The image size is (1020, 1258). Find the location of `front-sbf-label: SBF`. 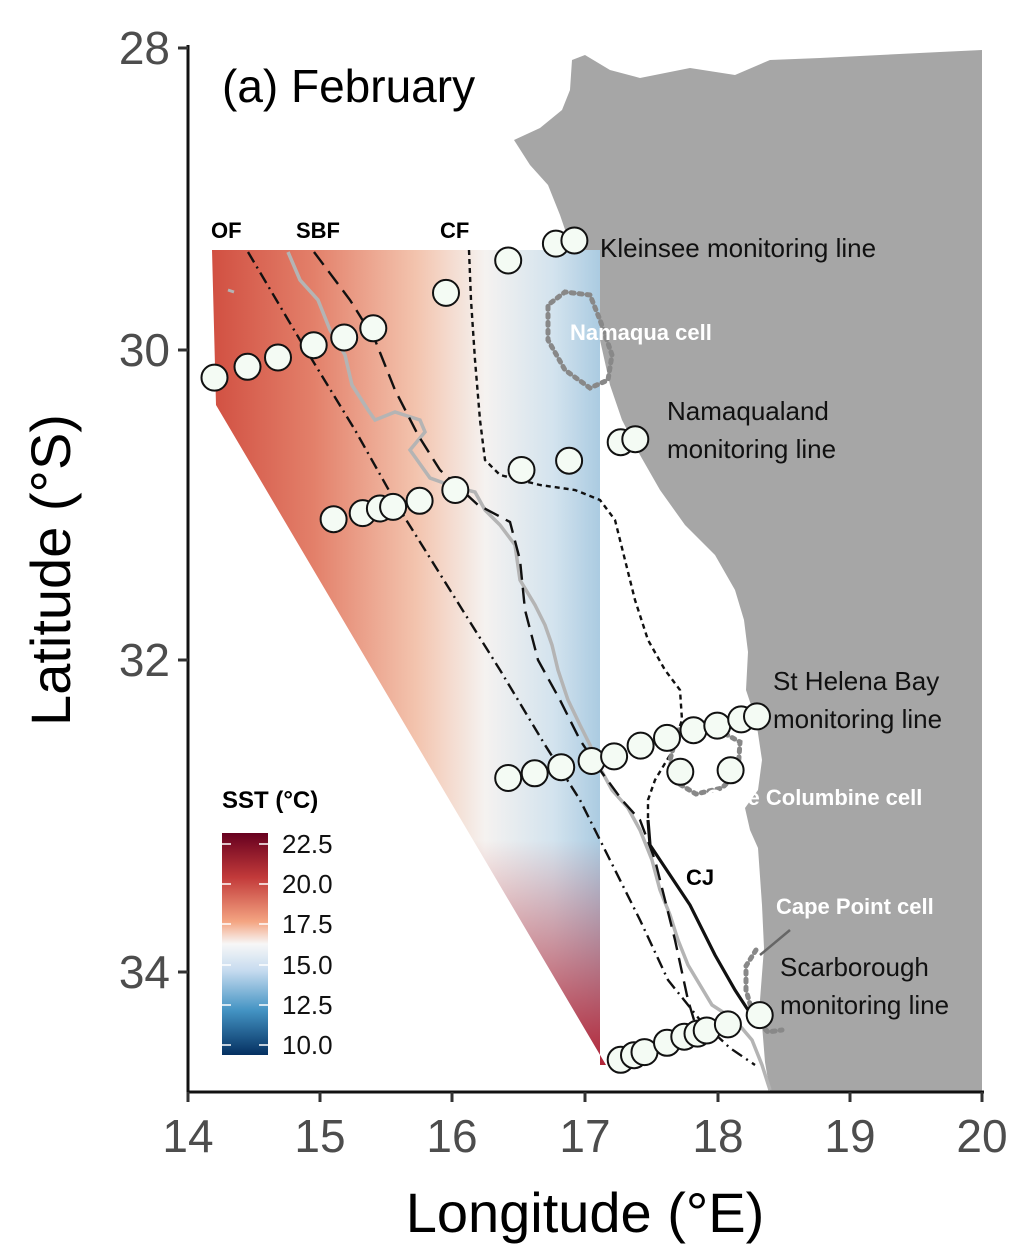

front-sbf-label: SBF is located at coordinates (318, 230).